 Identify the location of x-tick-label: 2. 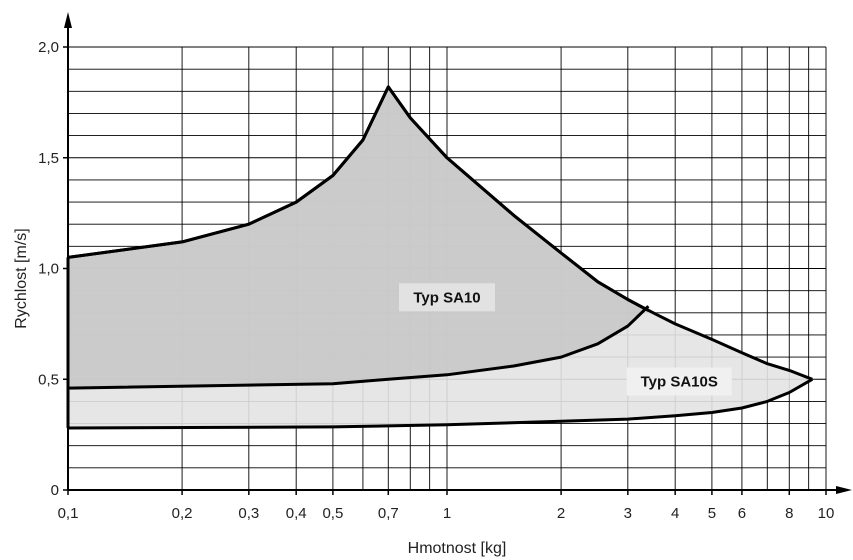
(561, 513).